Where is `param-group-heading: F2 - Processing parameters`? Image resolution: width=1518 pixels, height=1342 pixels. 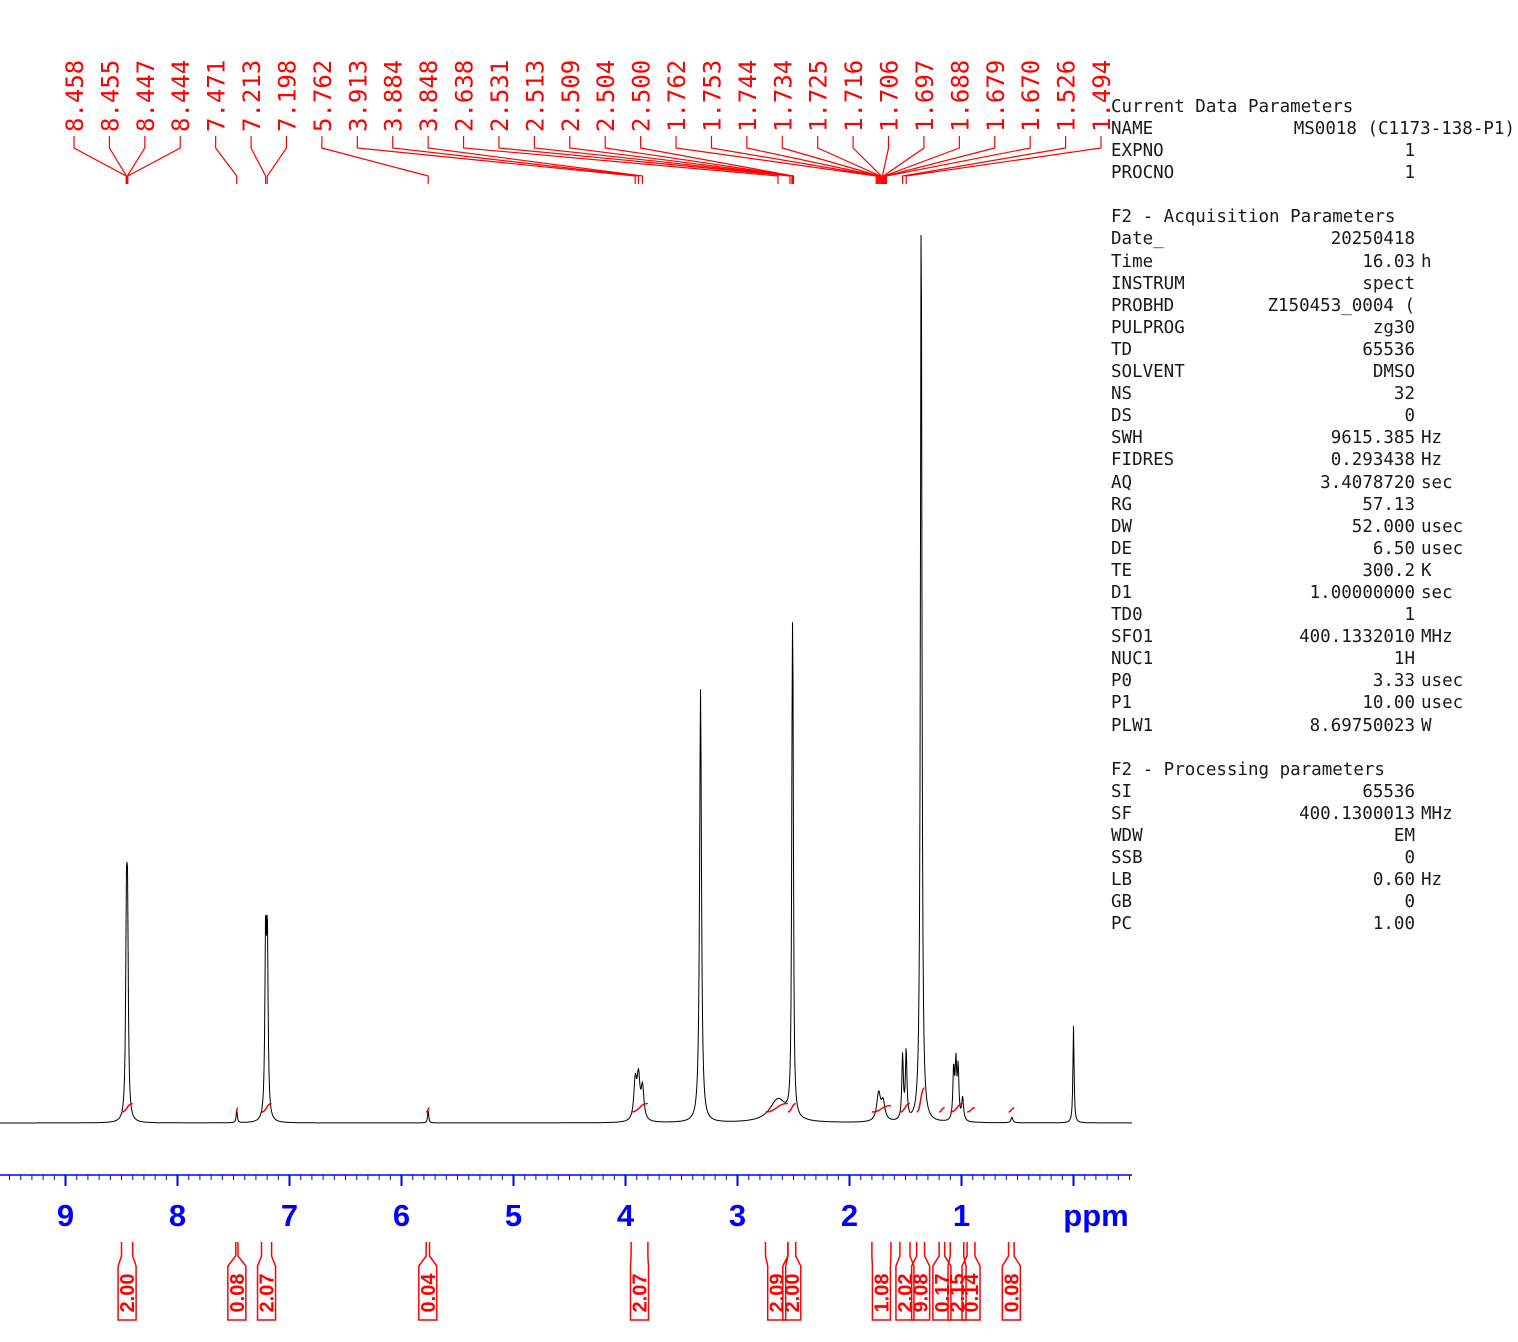 param-group-heading: F2 - Processing parameters is located at coordinates (1311, 770).